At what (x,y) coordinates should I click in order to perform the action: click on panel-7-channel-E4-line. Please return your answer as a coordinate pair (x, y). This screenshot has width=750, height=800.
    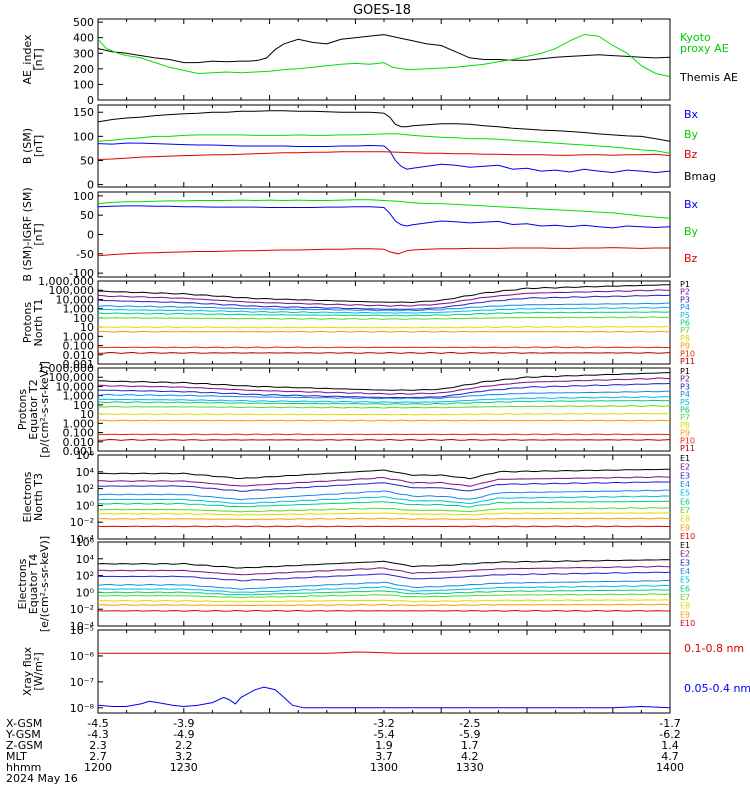
    Looking at the image, I should click on (383, 585).